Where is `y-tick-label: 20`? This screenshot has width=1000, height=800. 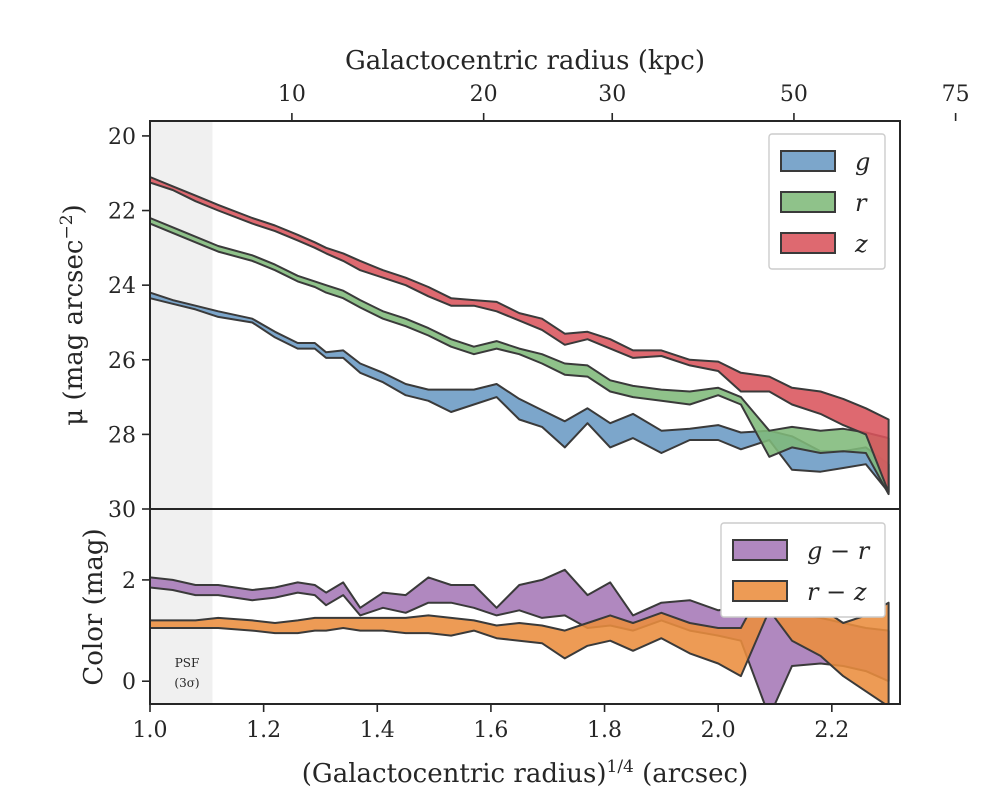
y-tick-label: 20 is located at coordinates (122, 137).